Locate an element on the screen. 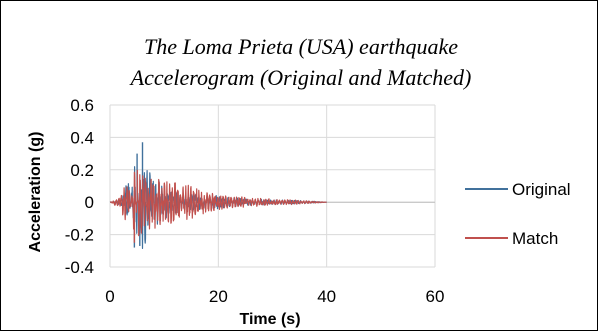 The image size is (598, 331). x-tick-label: 60 is located at coordinates (435, 296).